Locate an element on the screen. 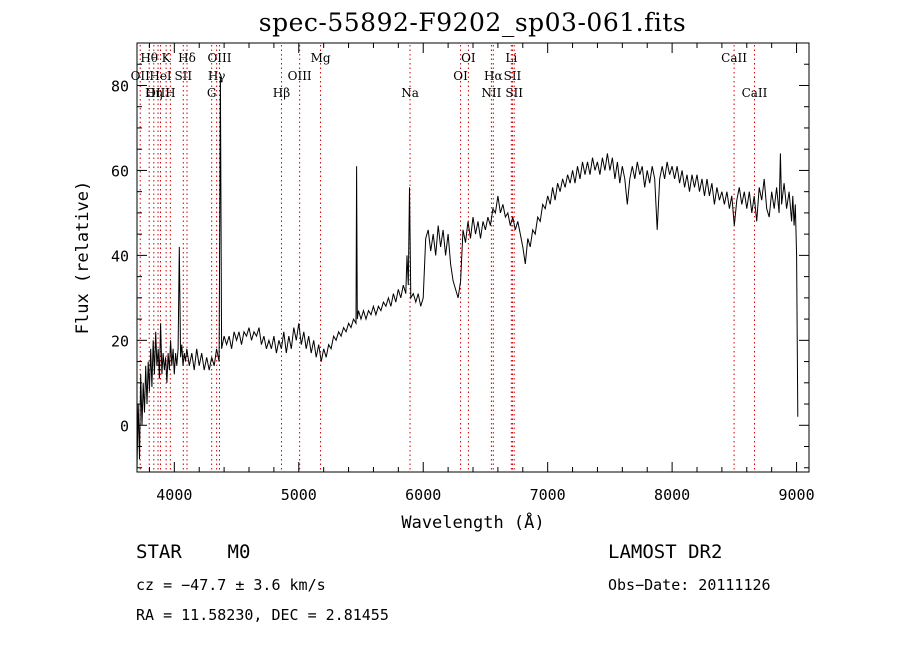 Image resolution: width=900 pixels, height=650 pixels. object-subclass: M0 is located at coordinates (239, 552).